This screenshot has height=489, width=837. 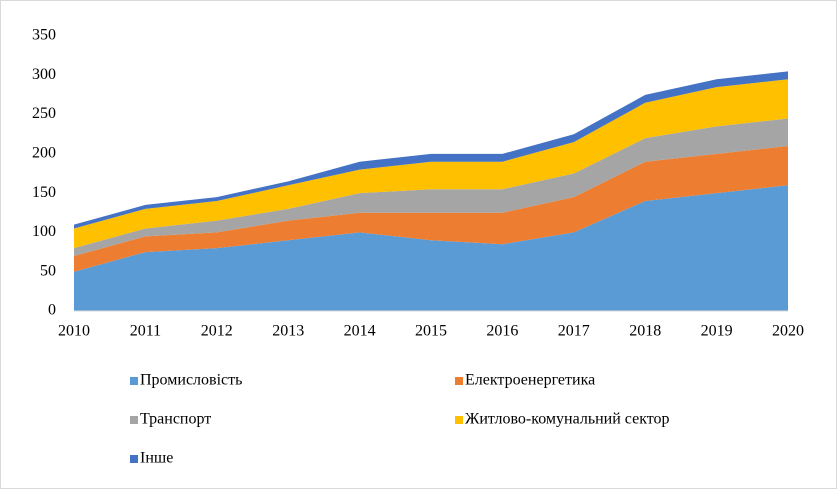 What do you see at coordinates (145, 331) in the screenshot?
I see `x-tick-label: 2011` at bounding box center [145, 331].